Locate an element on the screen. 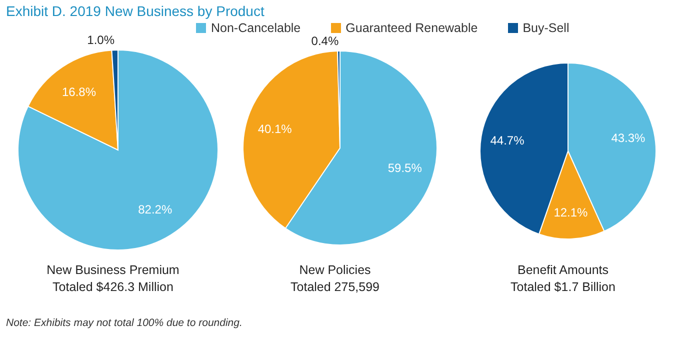  data-label: 40.1% is located at coordinates (275, 129).